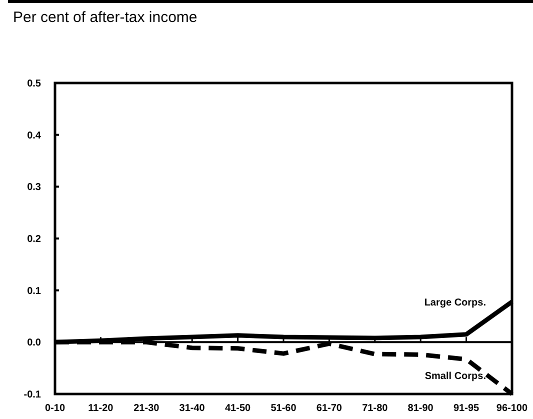 The image size is (533, 419). What do you see at coordinates (34, 188) in the screenshot?
I see `y-tick-label: 0.3` at bounding box center [34, 188].